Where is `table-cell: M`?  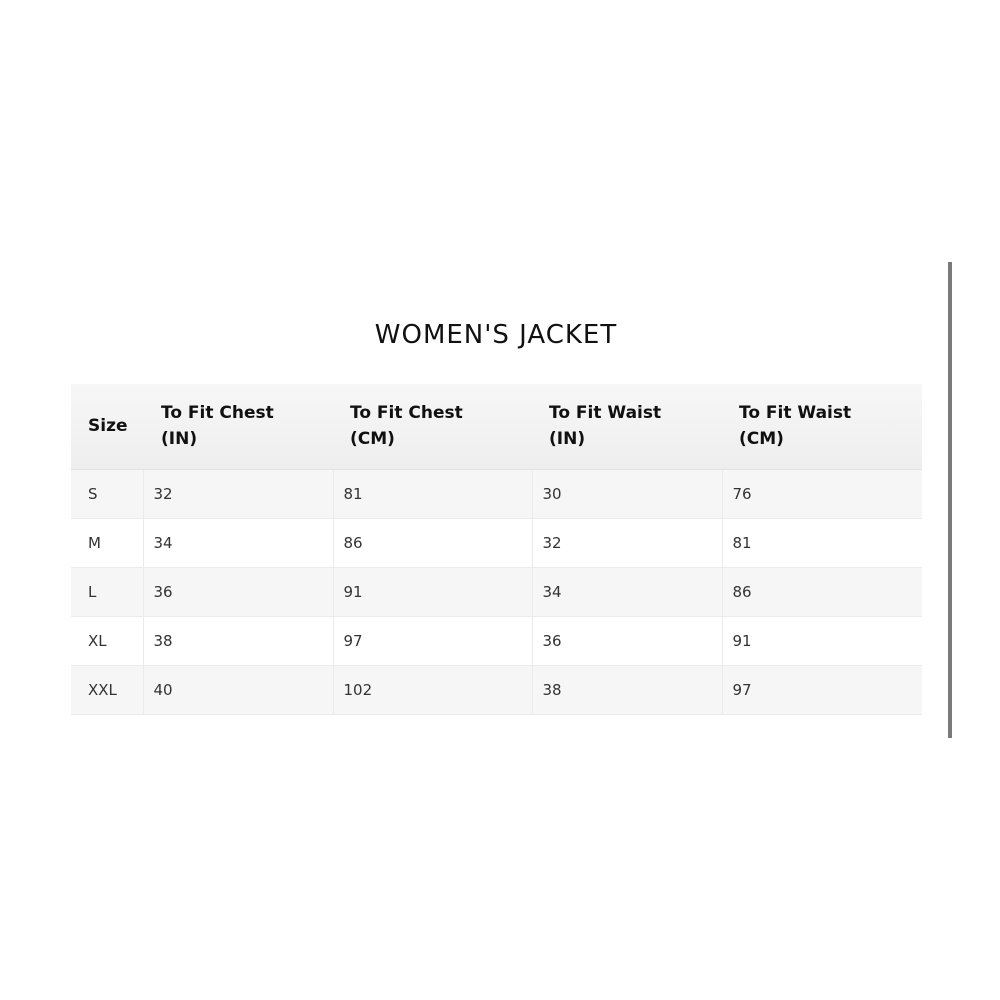 table-cell: M is located at coordinates (107, 542).